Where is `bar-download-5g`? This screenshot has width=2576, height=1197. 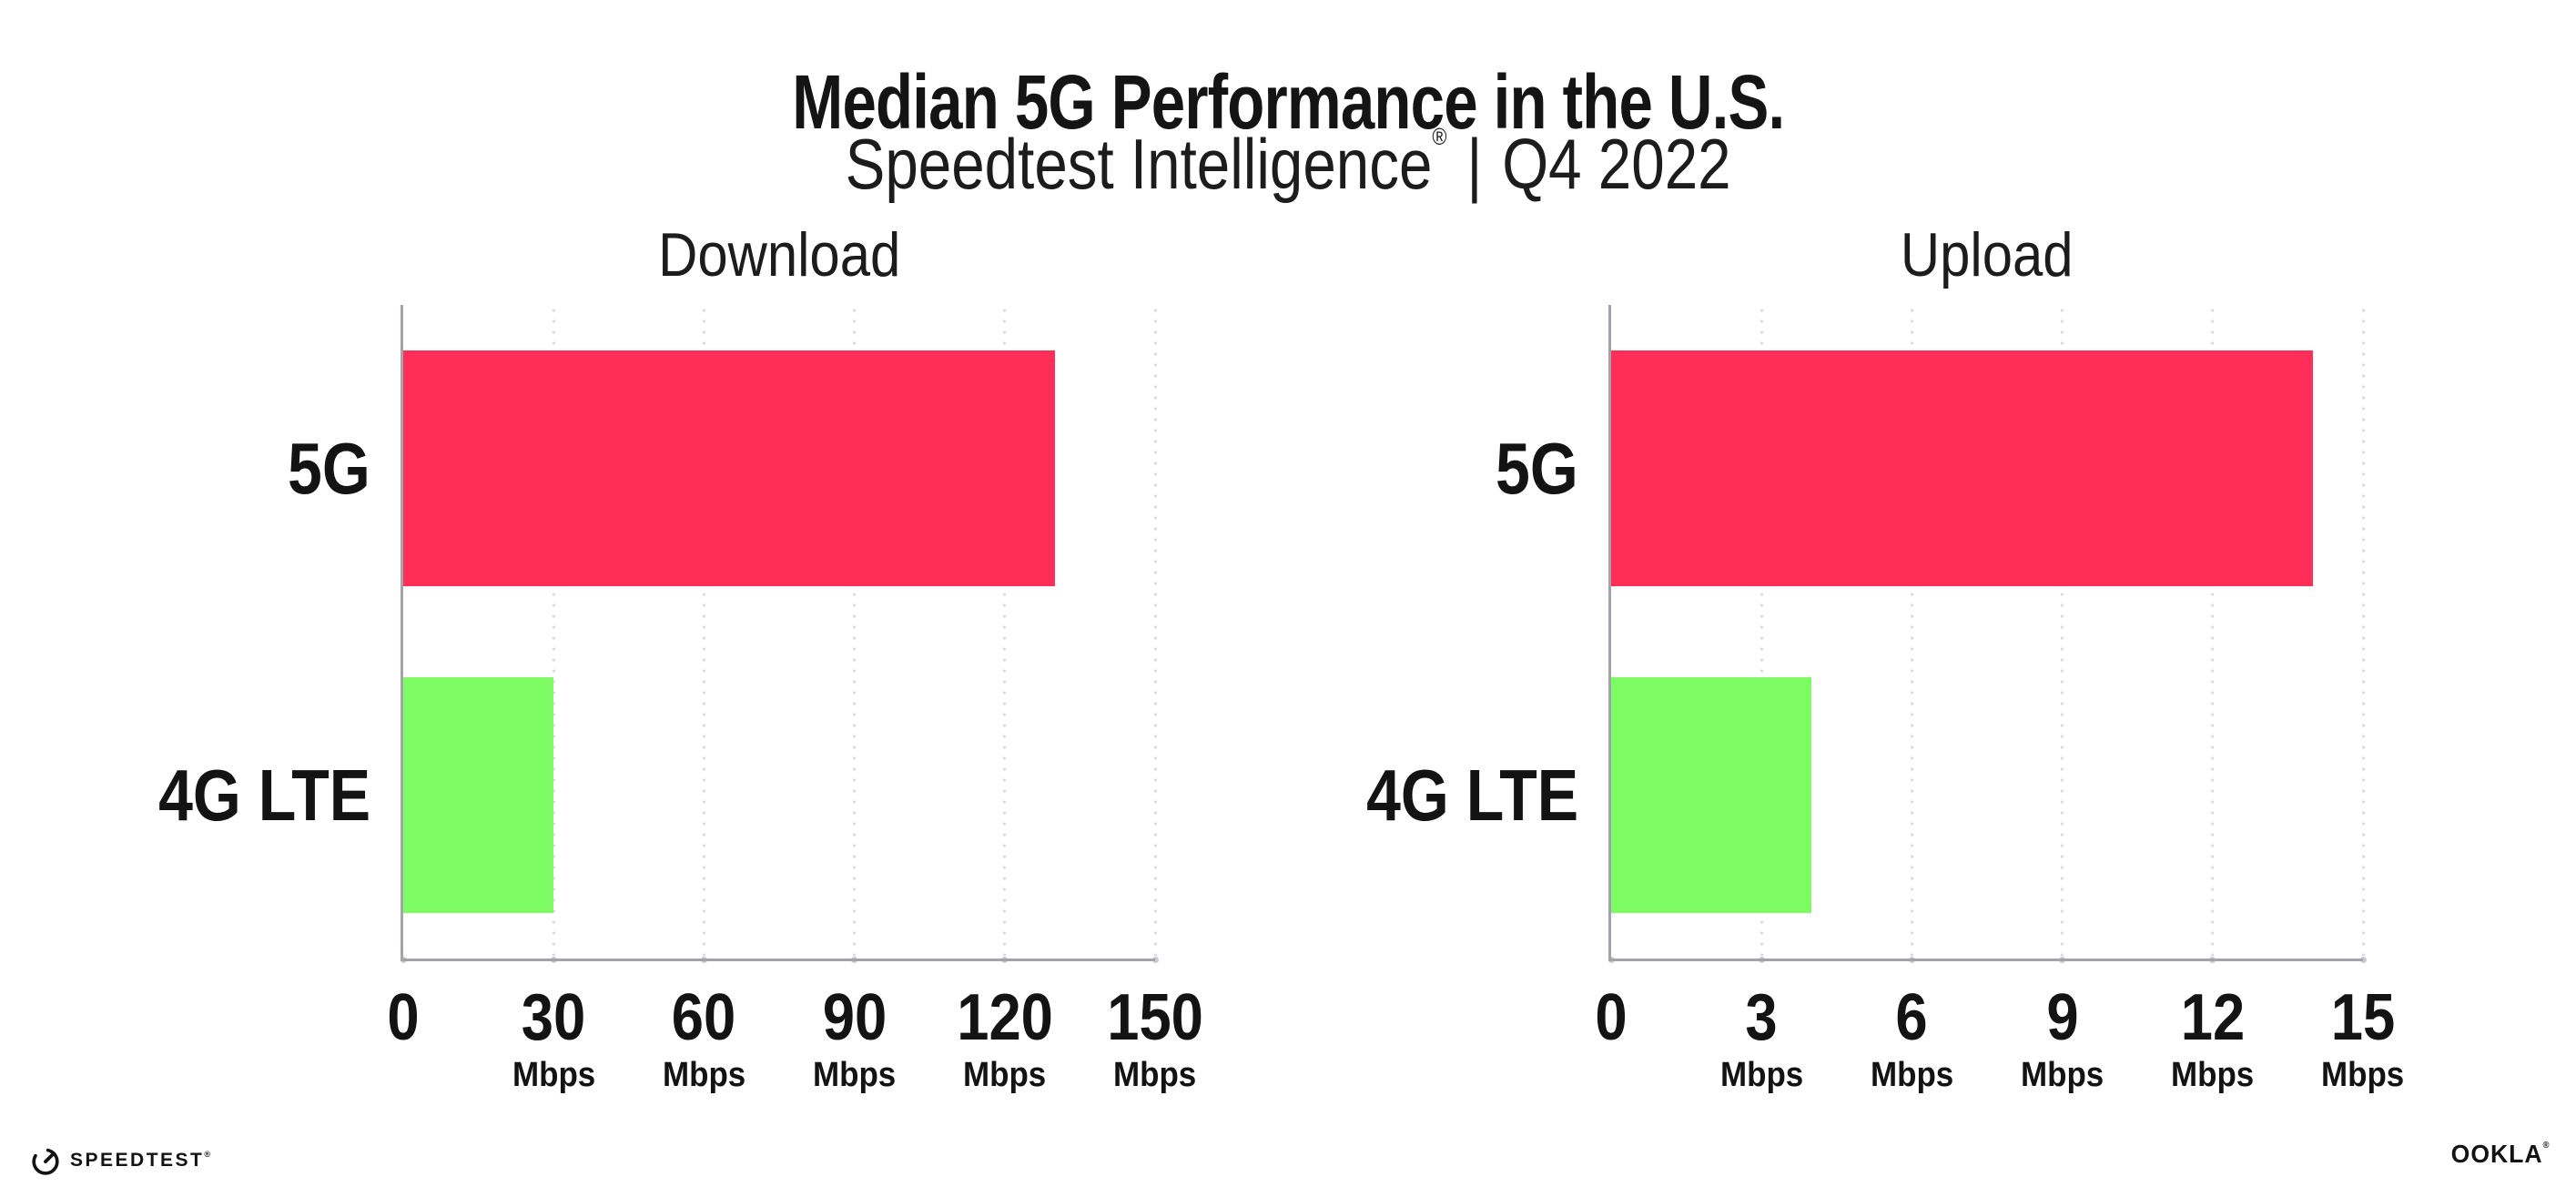 bar-download-5g is located at coordinates (729, 468).